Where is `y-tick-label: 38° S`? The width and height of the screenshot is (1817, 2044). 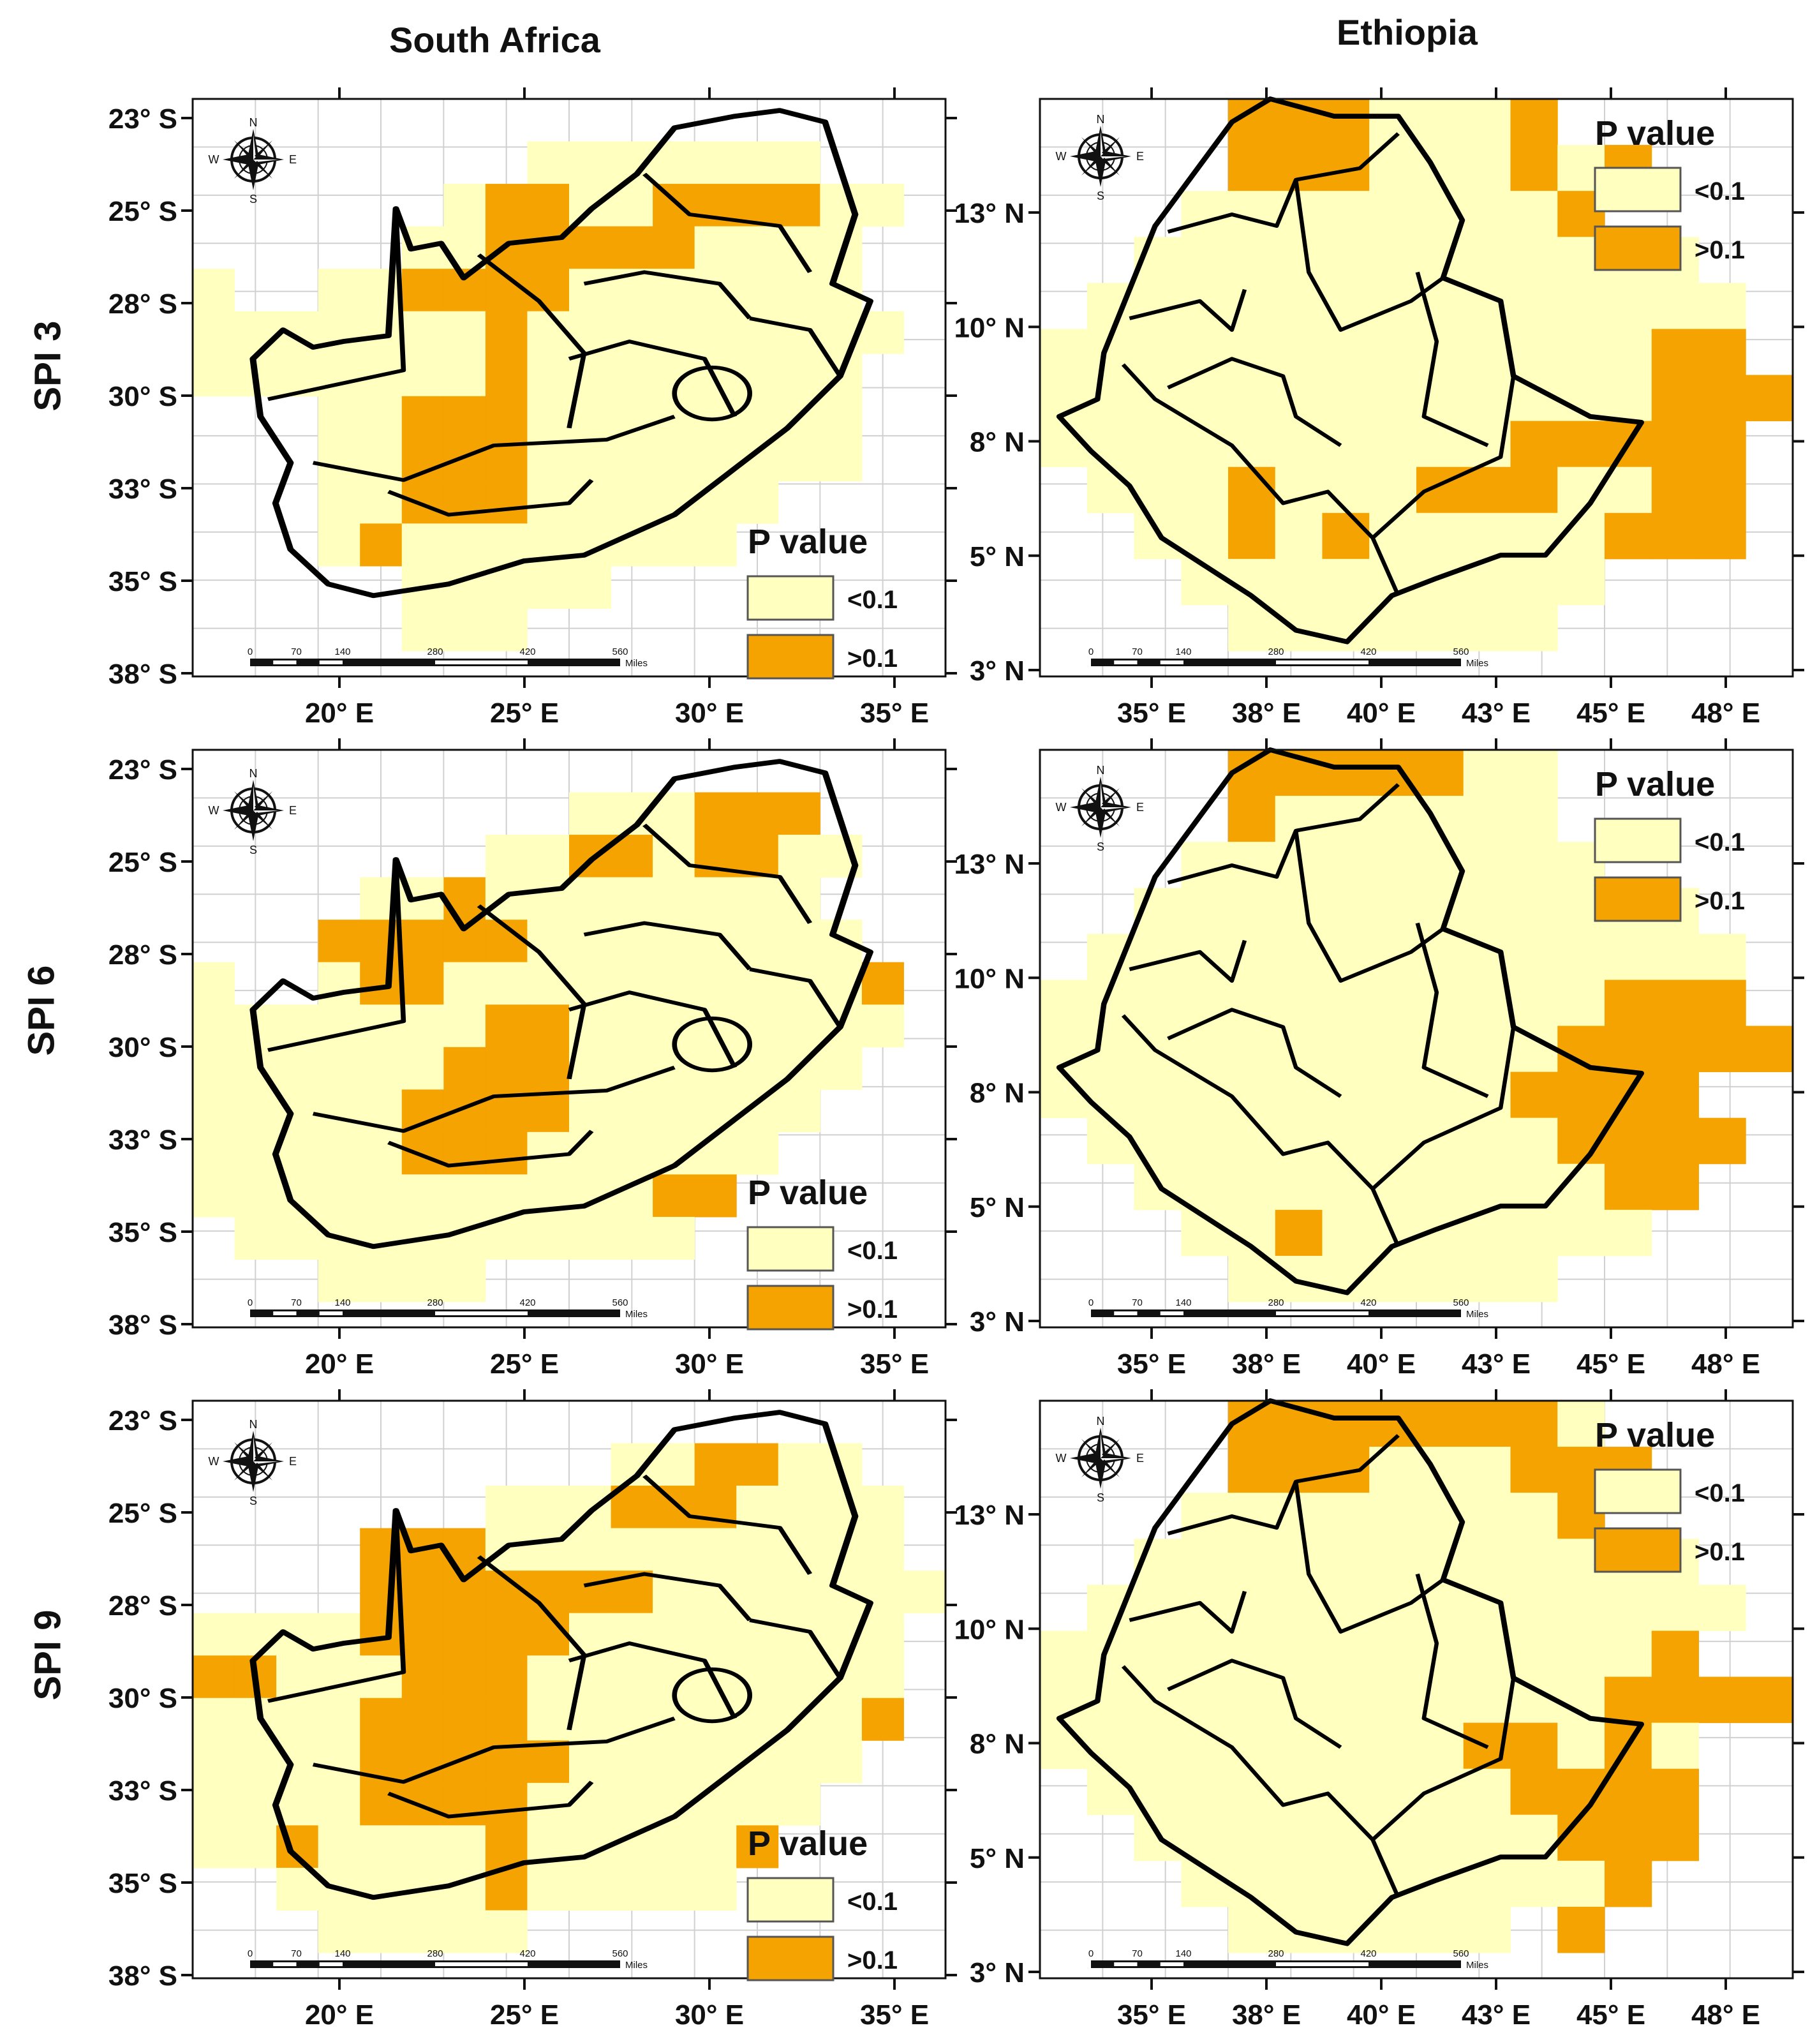 y-tick-label: 38° S is located at coordinates (143, 675).